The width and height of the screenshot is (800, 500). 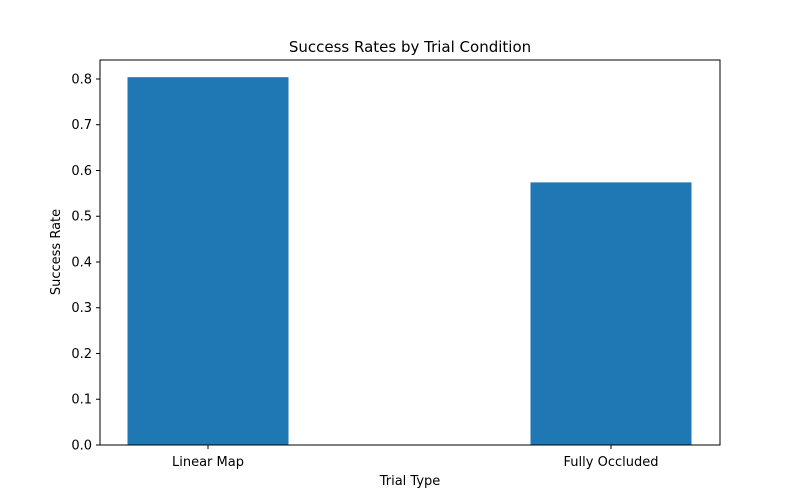 I want to click on y-tick-label: 0.8, so click(x=81, y=79).